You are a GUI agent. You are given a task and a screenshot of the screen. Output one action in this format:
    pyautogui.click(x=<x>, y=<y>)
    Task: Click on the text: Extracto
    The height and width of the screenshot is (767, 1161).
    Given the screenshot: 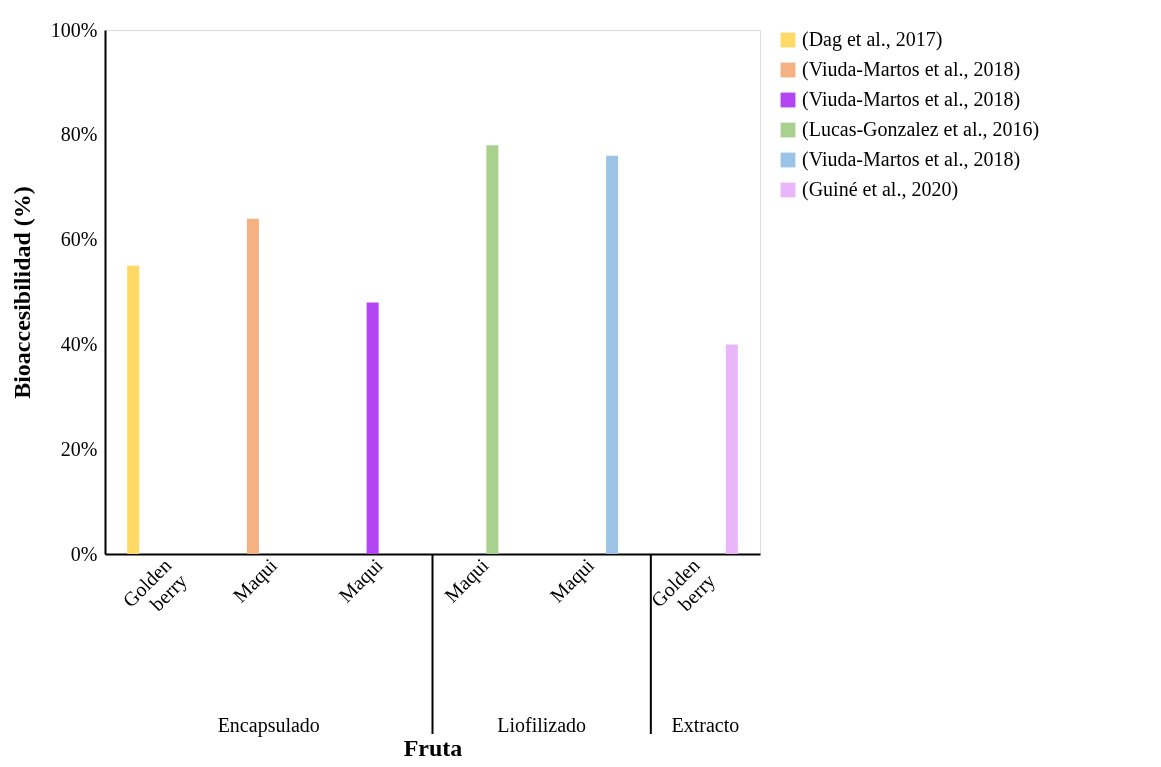 What is the action you would take?
    pyautogui.click(x=705, y=725)
    